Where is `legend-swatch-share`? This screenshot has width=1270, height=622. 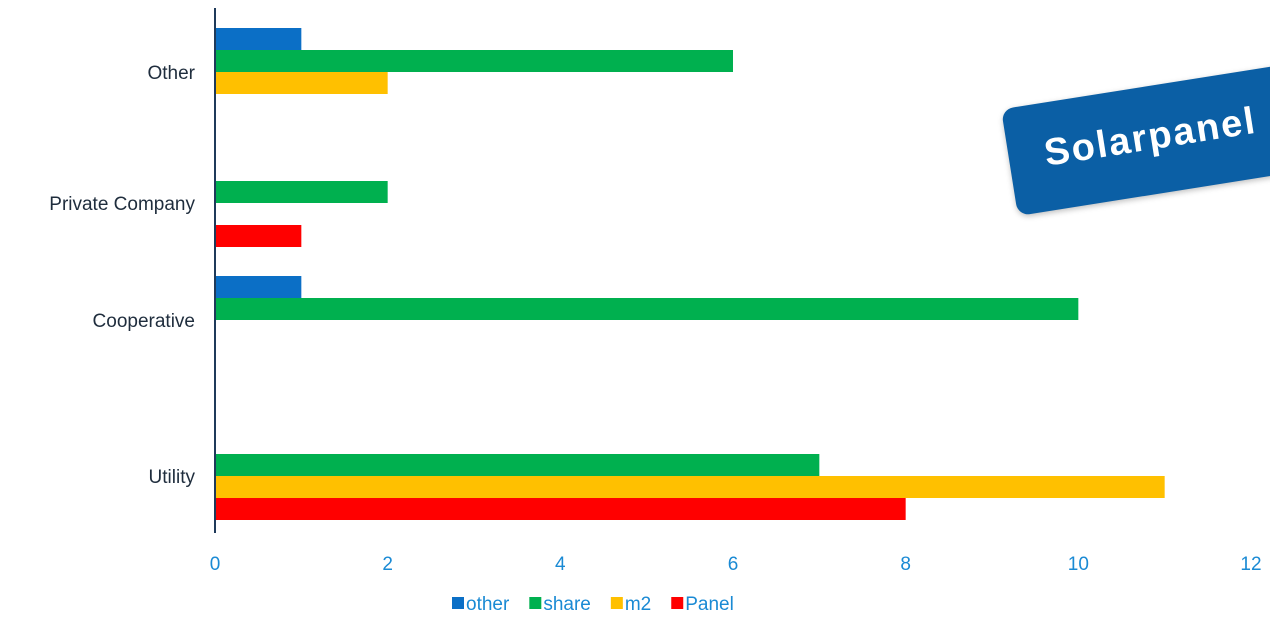
legend-swatch-share is located at coordinates (535, 603).